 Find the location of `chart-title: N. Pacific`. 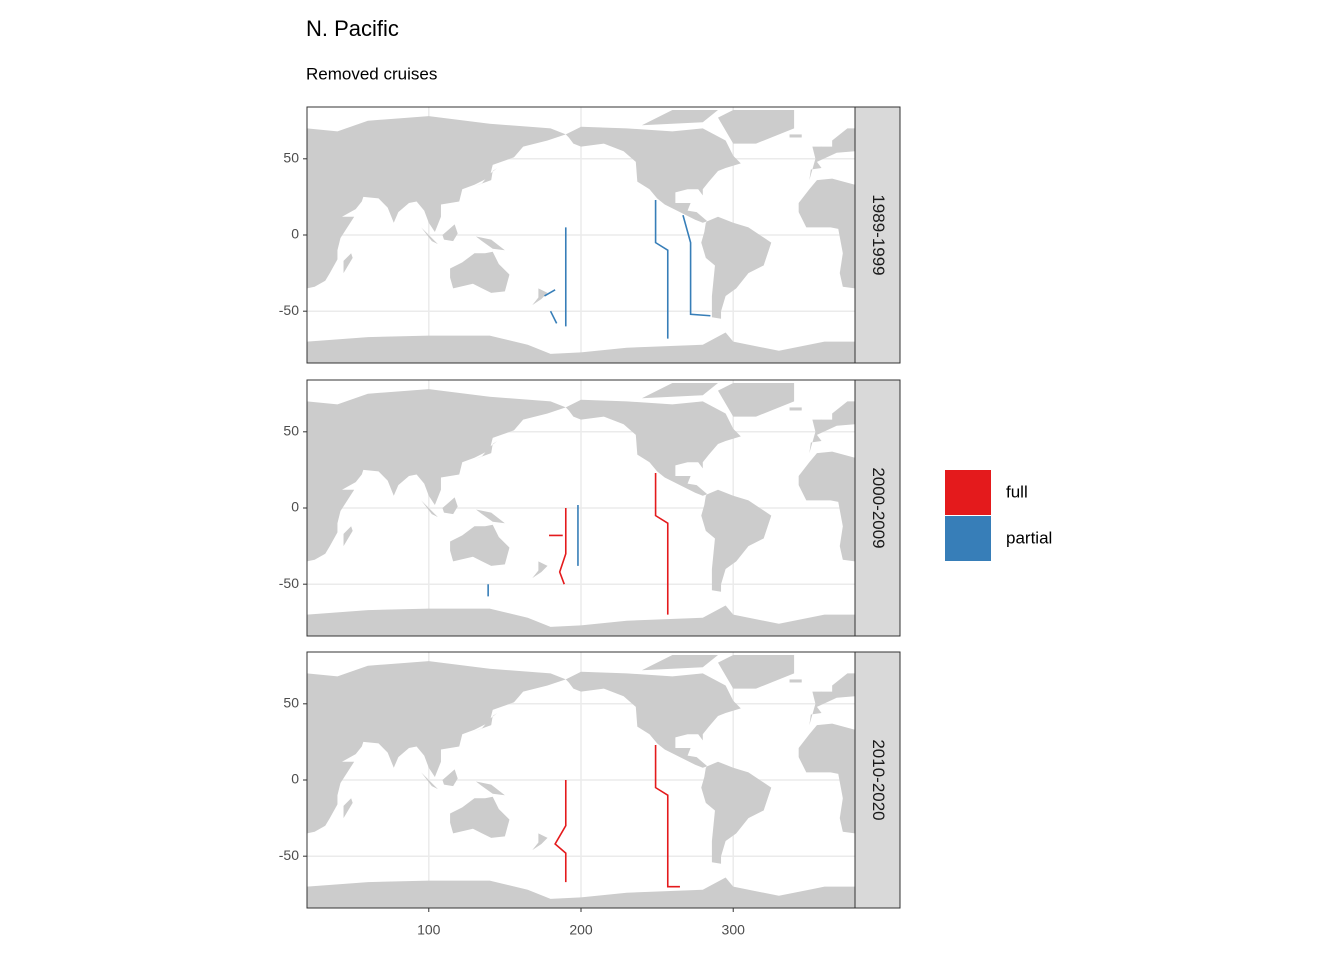

chart-title: N. Pacific is located at coordinates (352, 28).